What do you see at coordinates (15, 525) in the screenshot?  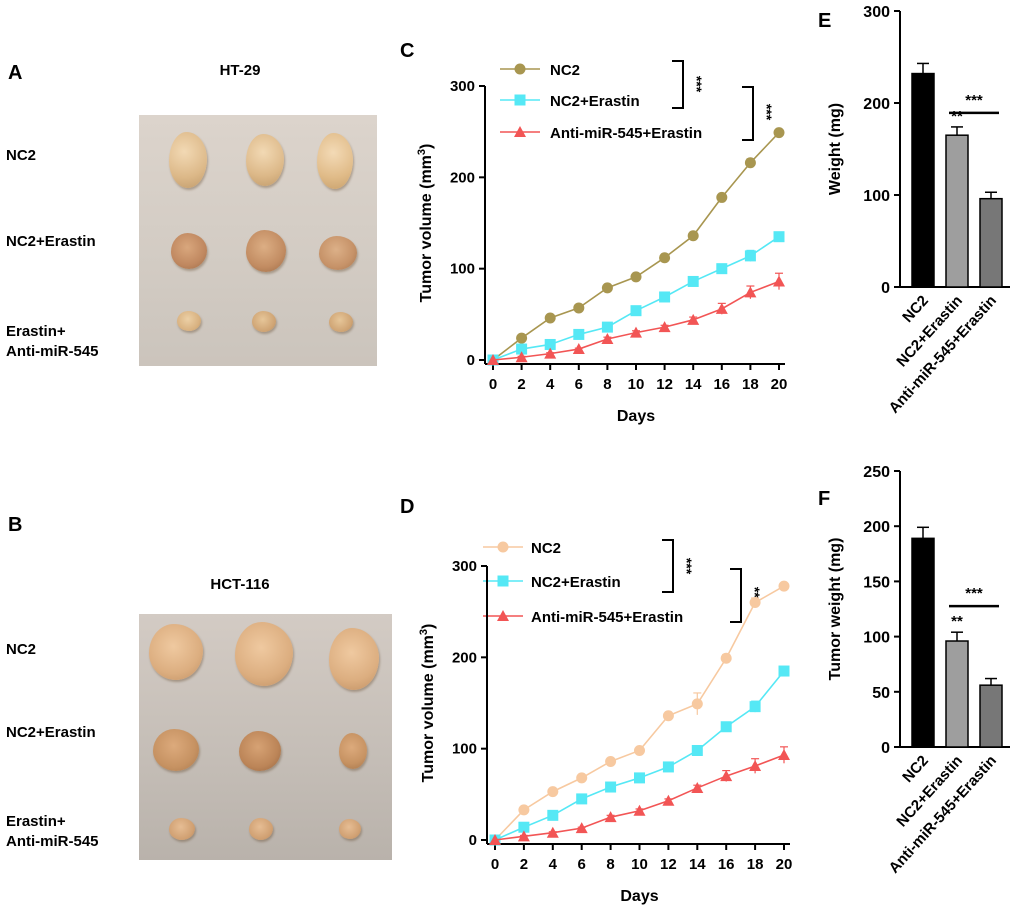 I see `panel-label-b: B` at bounding box center [15, 525].